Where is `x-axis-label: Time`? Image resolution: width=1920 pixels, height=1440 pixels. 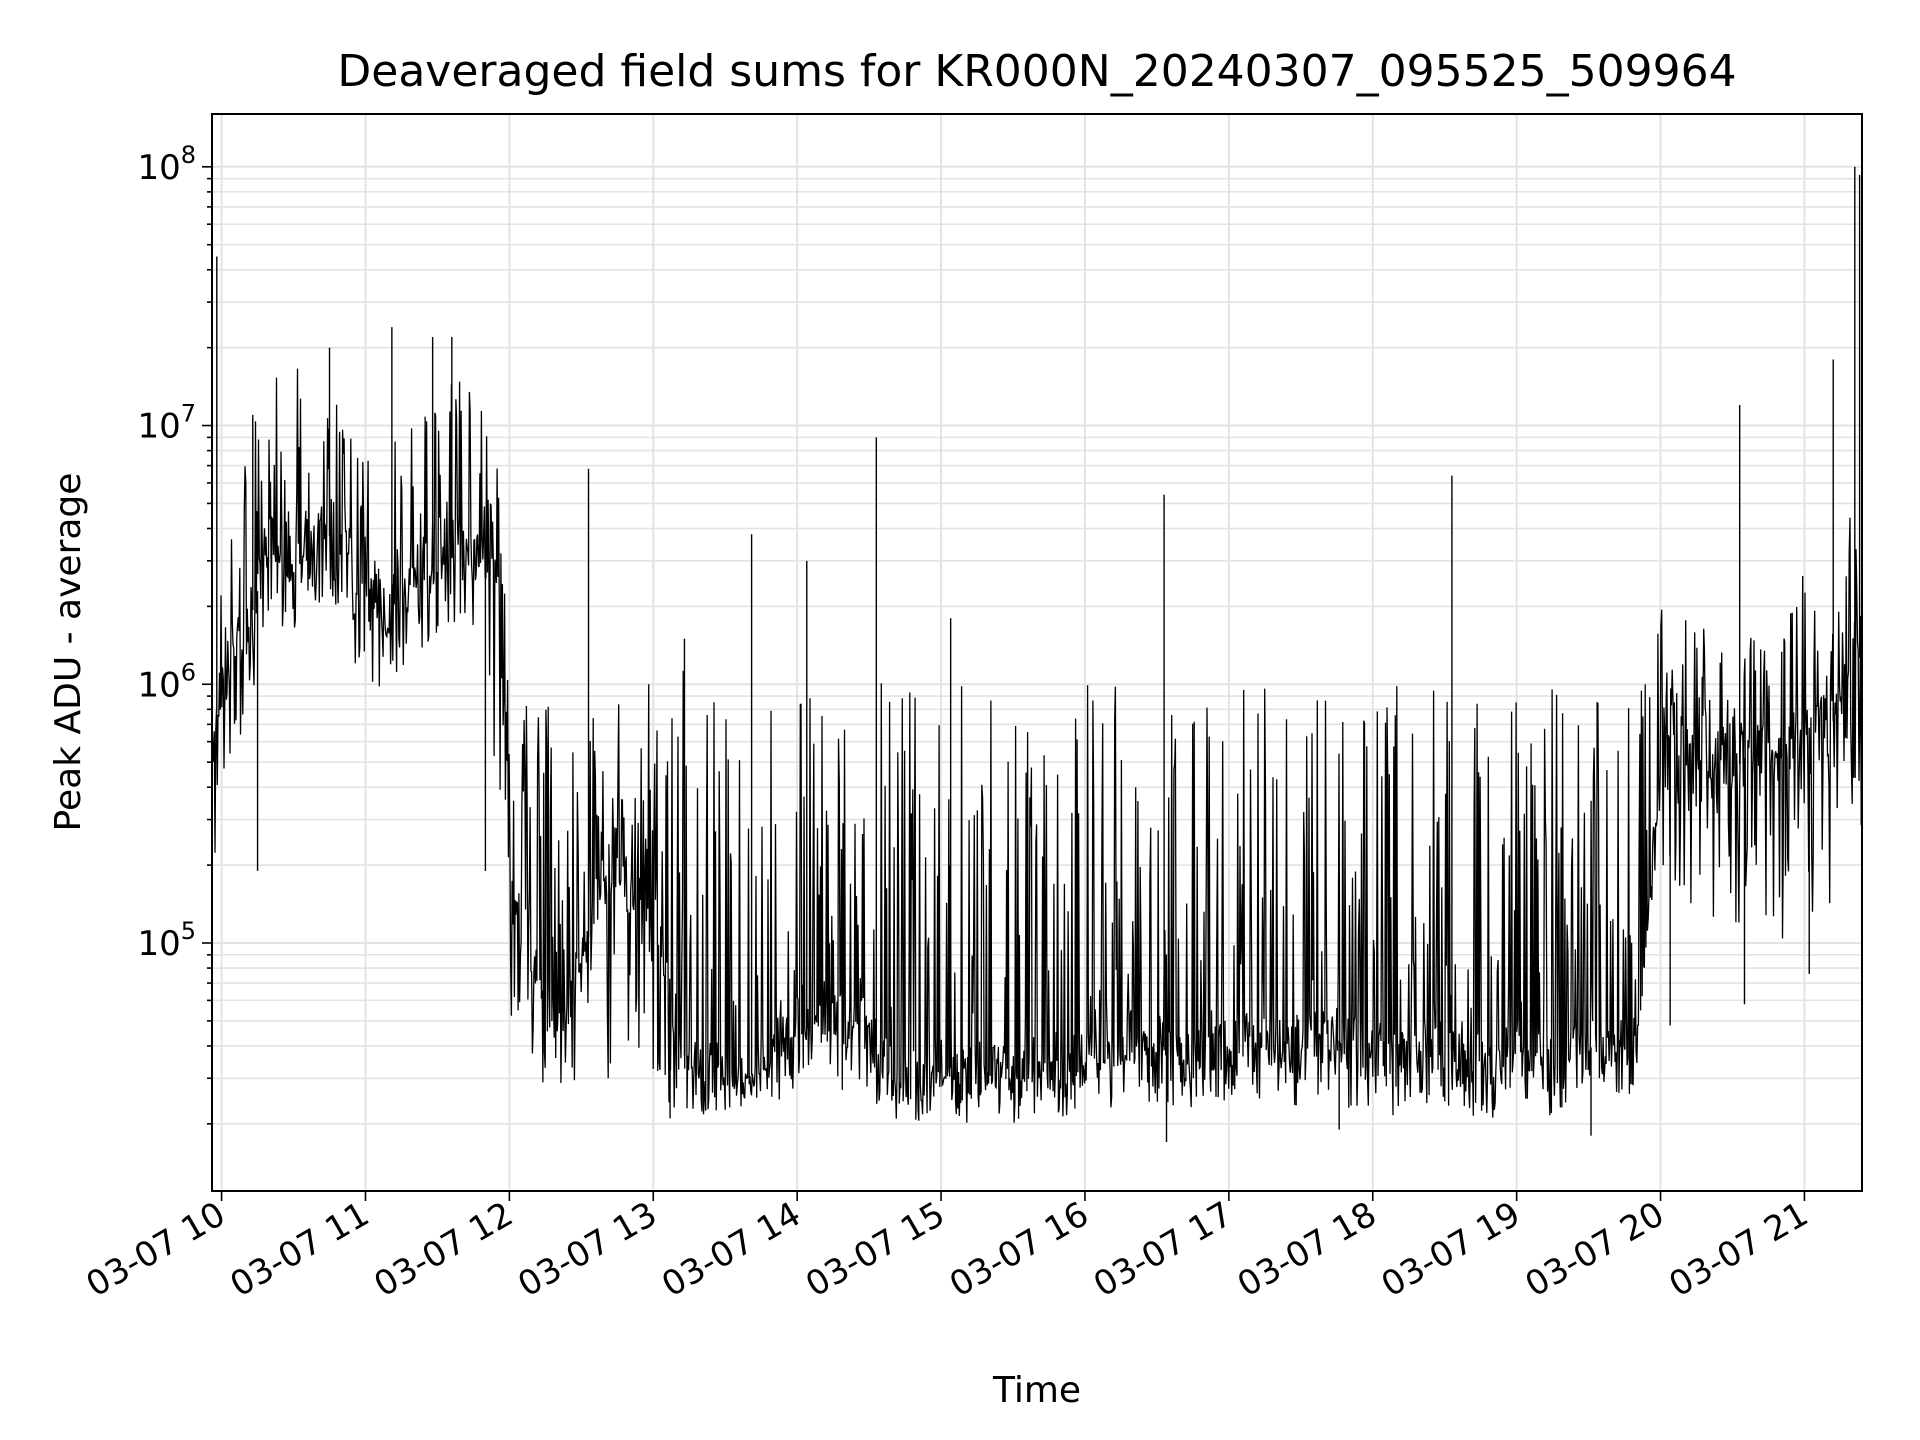
x-axis-label: Time is located at coordinates (1036, 1390).